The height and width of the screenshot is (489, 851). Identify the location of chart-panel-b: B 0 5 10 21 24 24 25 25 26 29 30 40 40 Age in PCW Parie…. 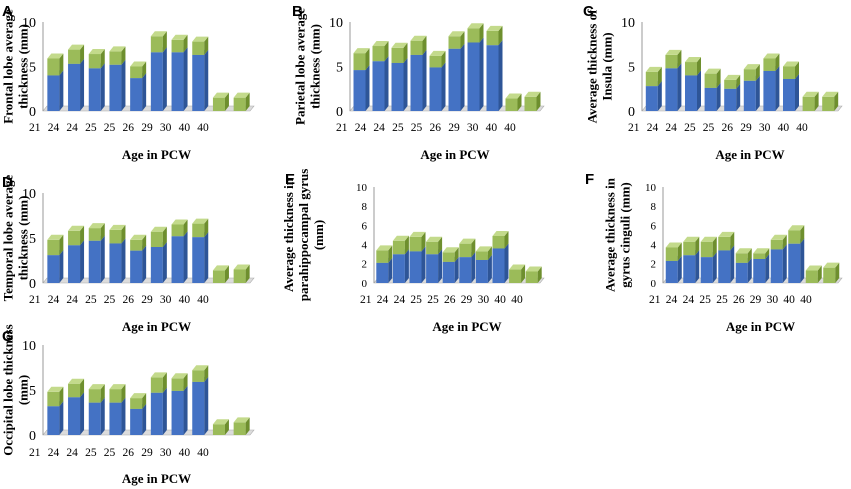
(418, 82).